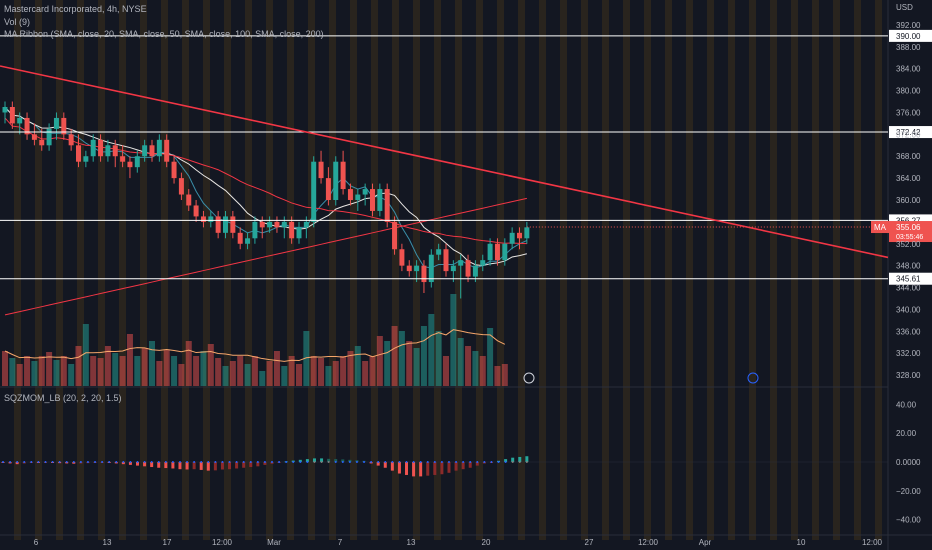 Image resolution: width=932 pixels, height=550 pixels. What do you see at coordinates (705, 542) in the screenshot?
I see `time-tick-label: Apr` at bounding box center [705, 542].